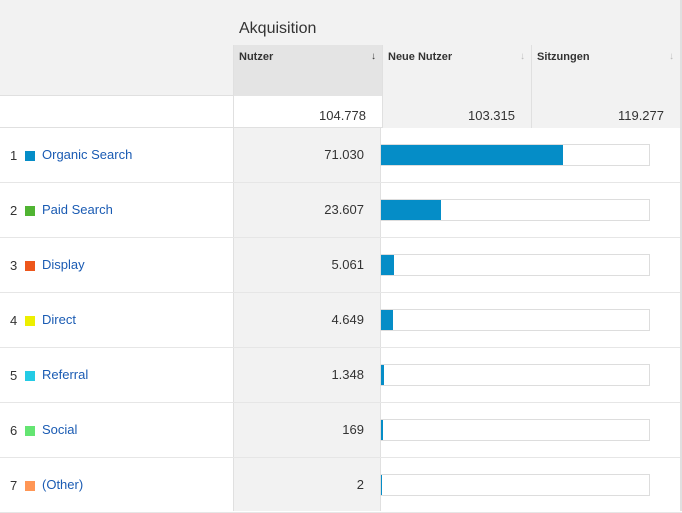  Describe the element at coordinates (360, 484) in the screenshot. I see `row-value: 2` at that location.